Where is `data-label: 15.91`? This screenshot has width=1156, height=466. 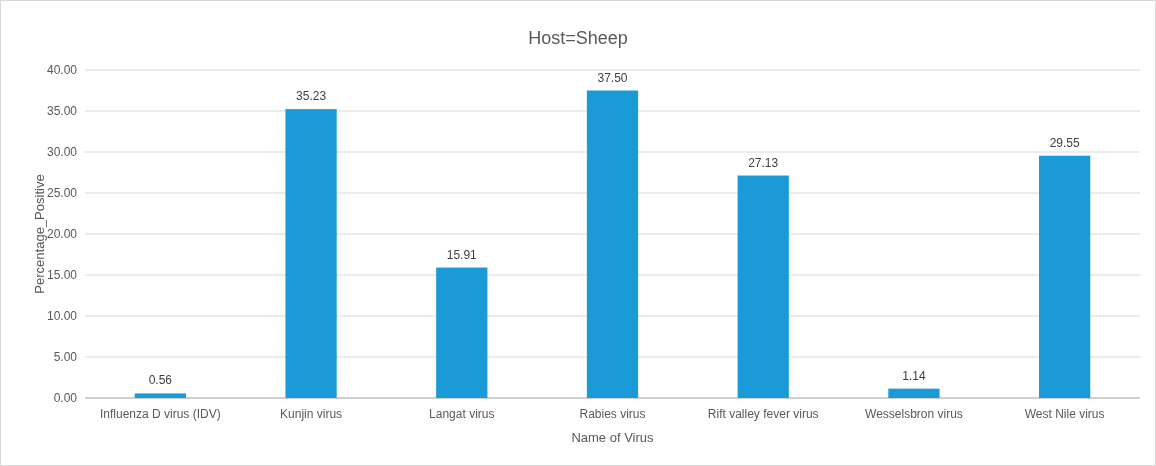
data-label: 15.91 is located at coordinates (462, 254).